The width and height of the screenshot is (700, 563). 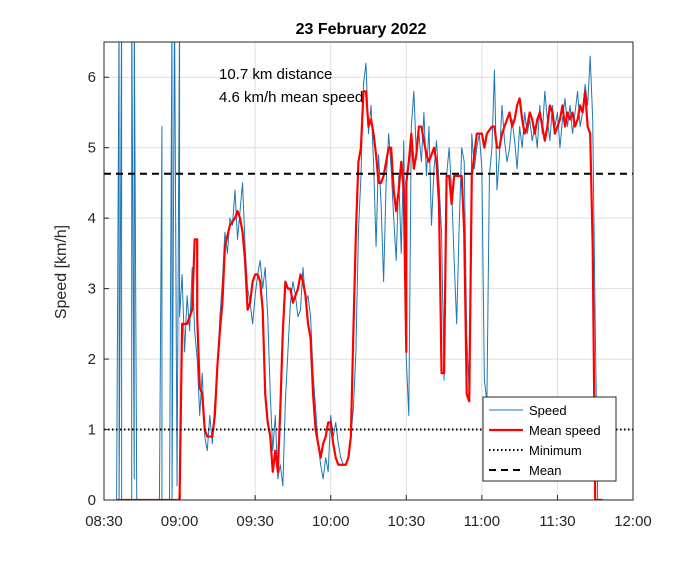 I want to click on y-axis-label: Speed [km/h], so click(x=61, y=272).